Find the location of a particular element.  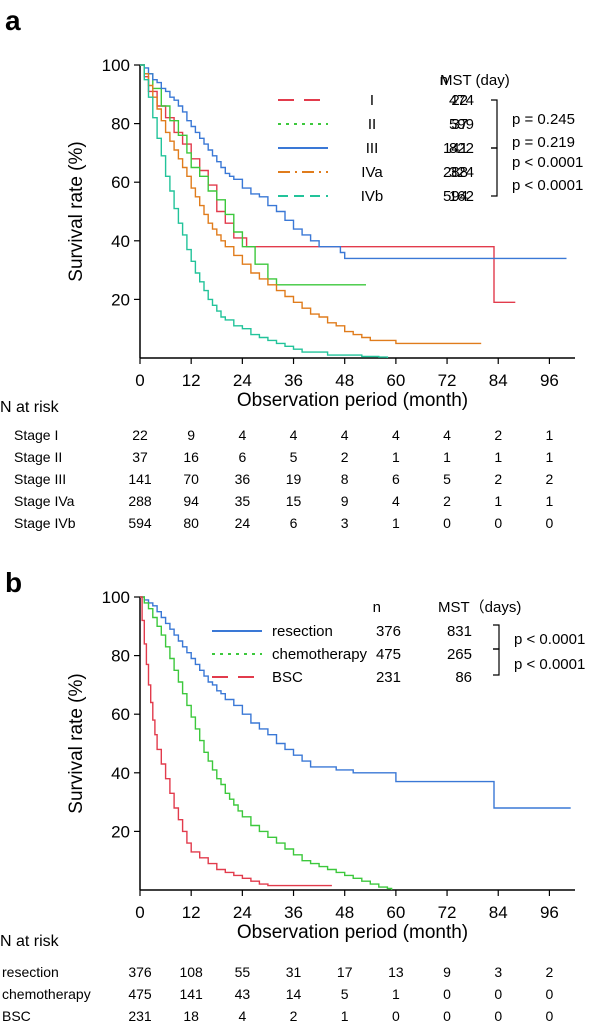

risk-count: 108 is located at coordinates (191, 972).